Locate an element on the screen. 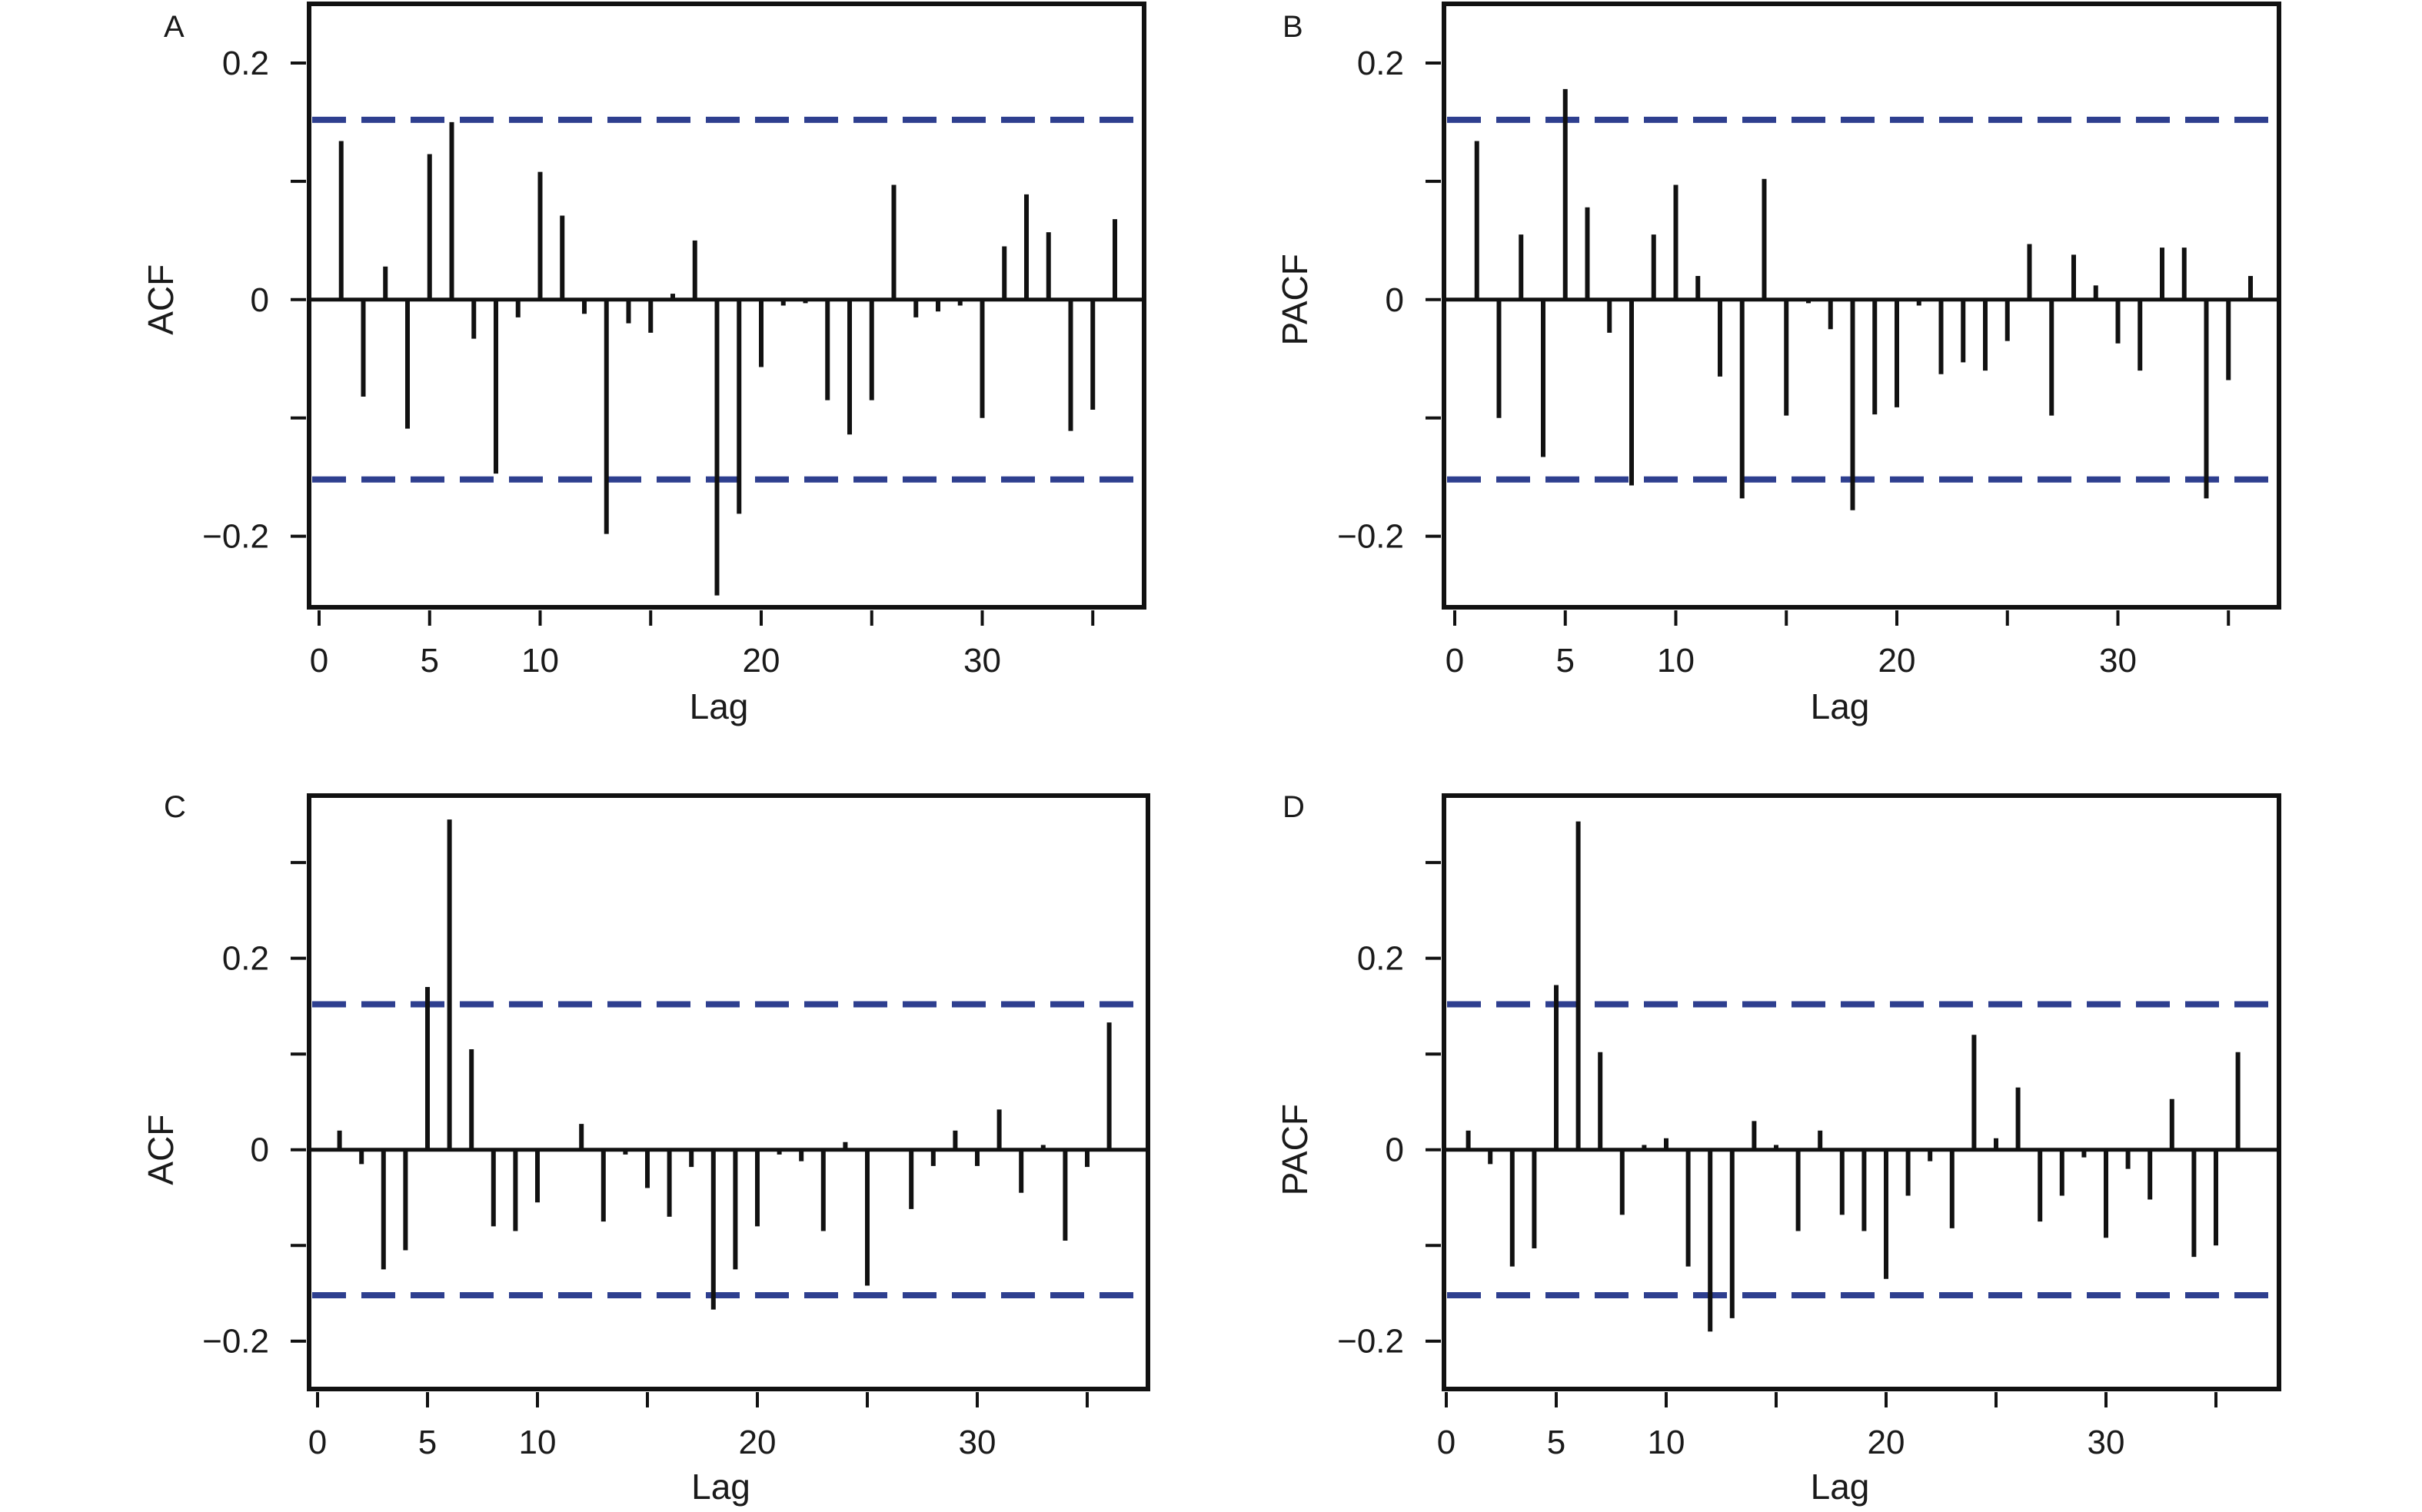 Image resolution: width=2422 pixels, height=1512 pixels. panel-letter: A is located at coordinates (174, 27).